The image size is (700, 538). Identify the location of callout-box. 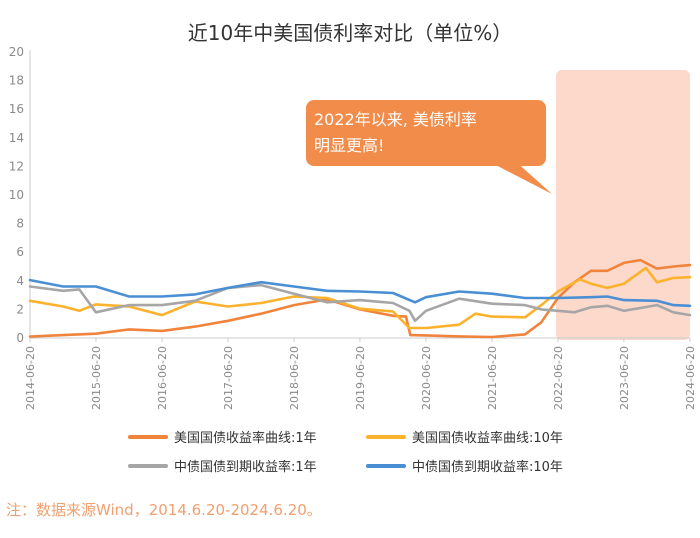
(426, 133).